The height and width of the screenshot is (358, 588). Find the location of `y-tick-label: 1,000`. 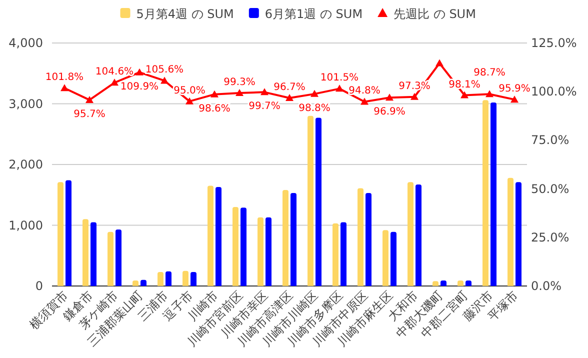

y-tick-label: 1,000 is located at coordinates (25, 225).